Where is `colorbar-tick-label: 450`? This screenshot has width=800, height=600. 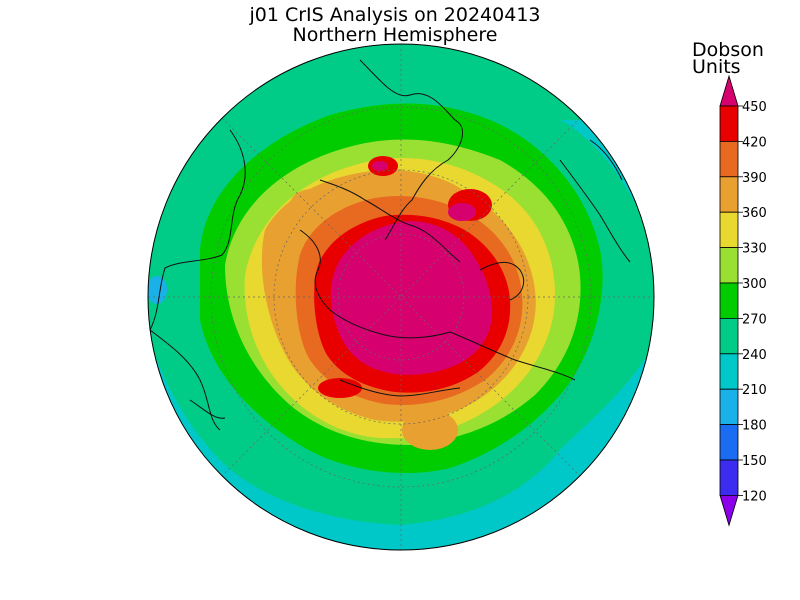
colorbar-tick-label: 450 is located at coordinates (754, 107).